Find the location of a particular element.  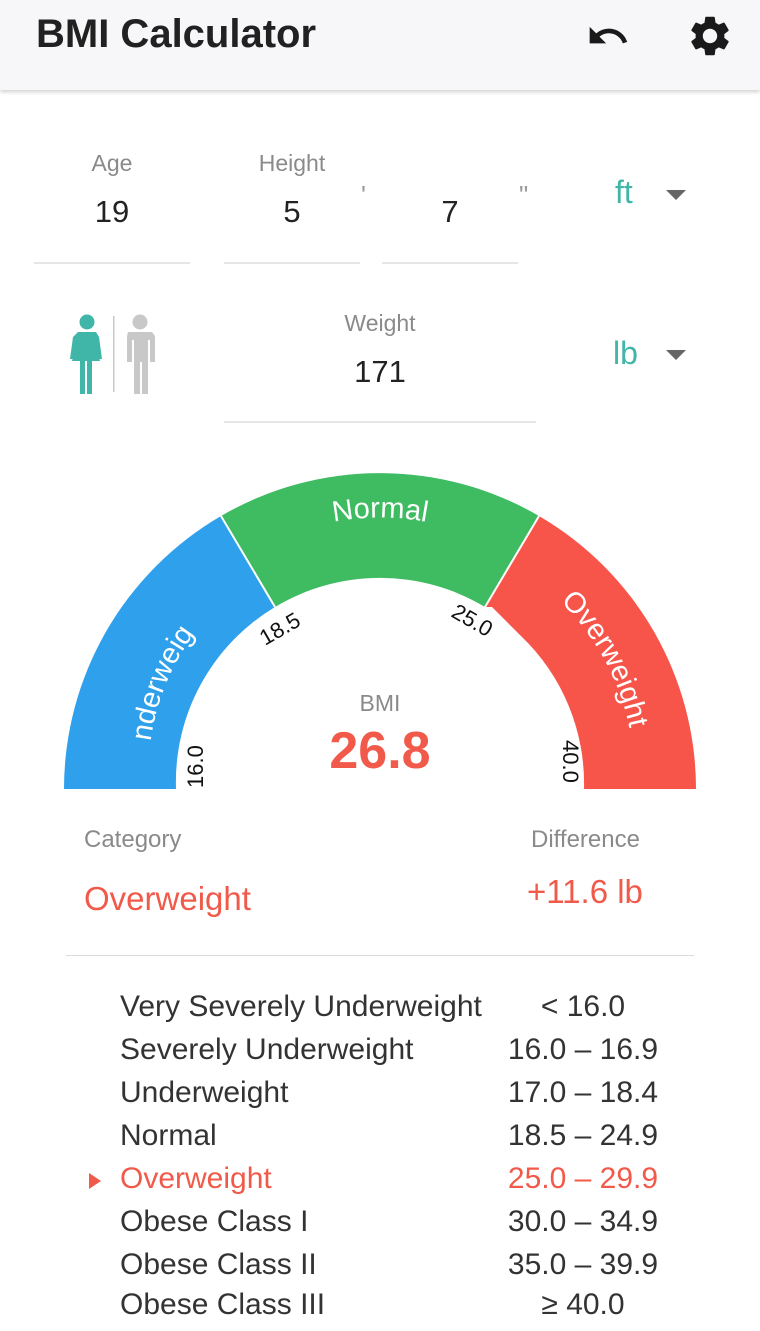

male-icon is located at coordinates (141, 354).